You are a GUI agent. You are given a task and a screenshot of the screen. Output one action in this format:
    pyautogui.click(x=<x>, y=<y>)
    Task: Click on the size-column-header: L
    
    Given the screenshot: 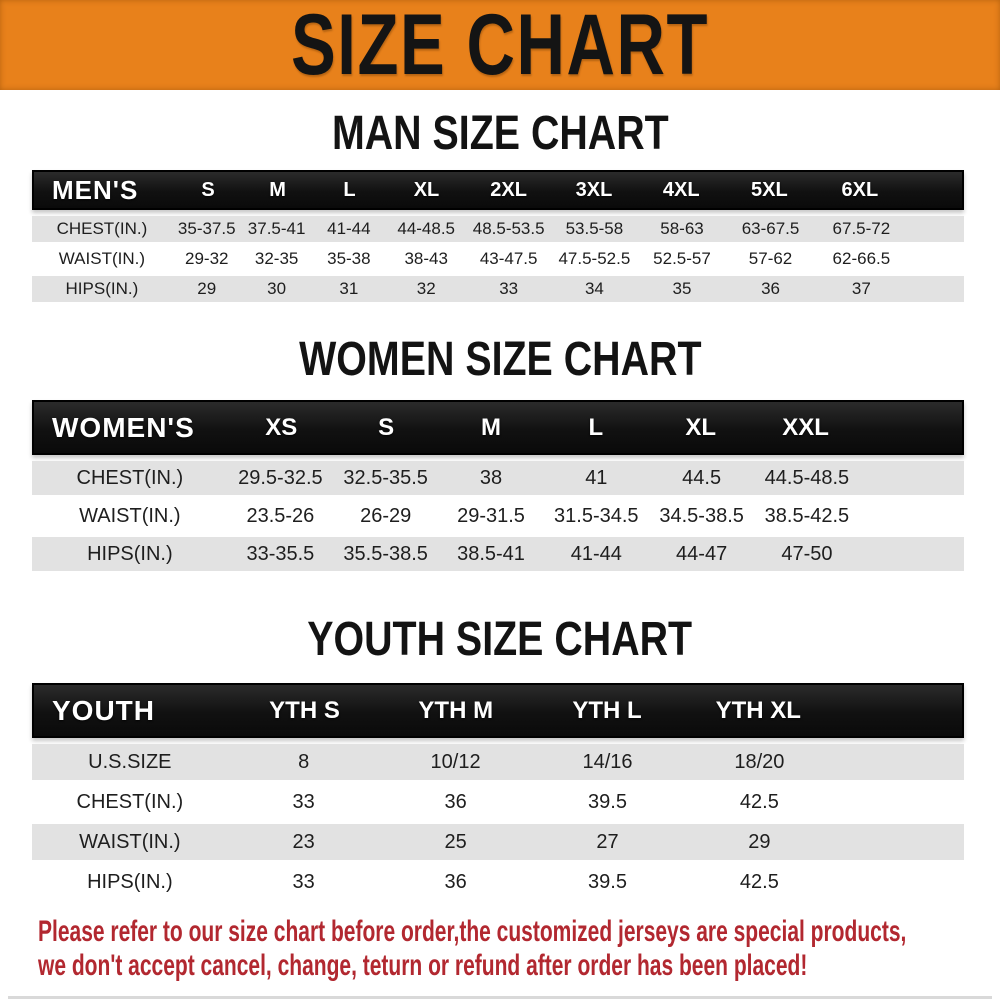 What is the action you would take?
    pyautogui.click(x=596, y=427)
    